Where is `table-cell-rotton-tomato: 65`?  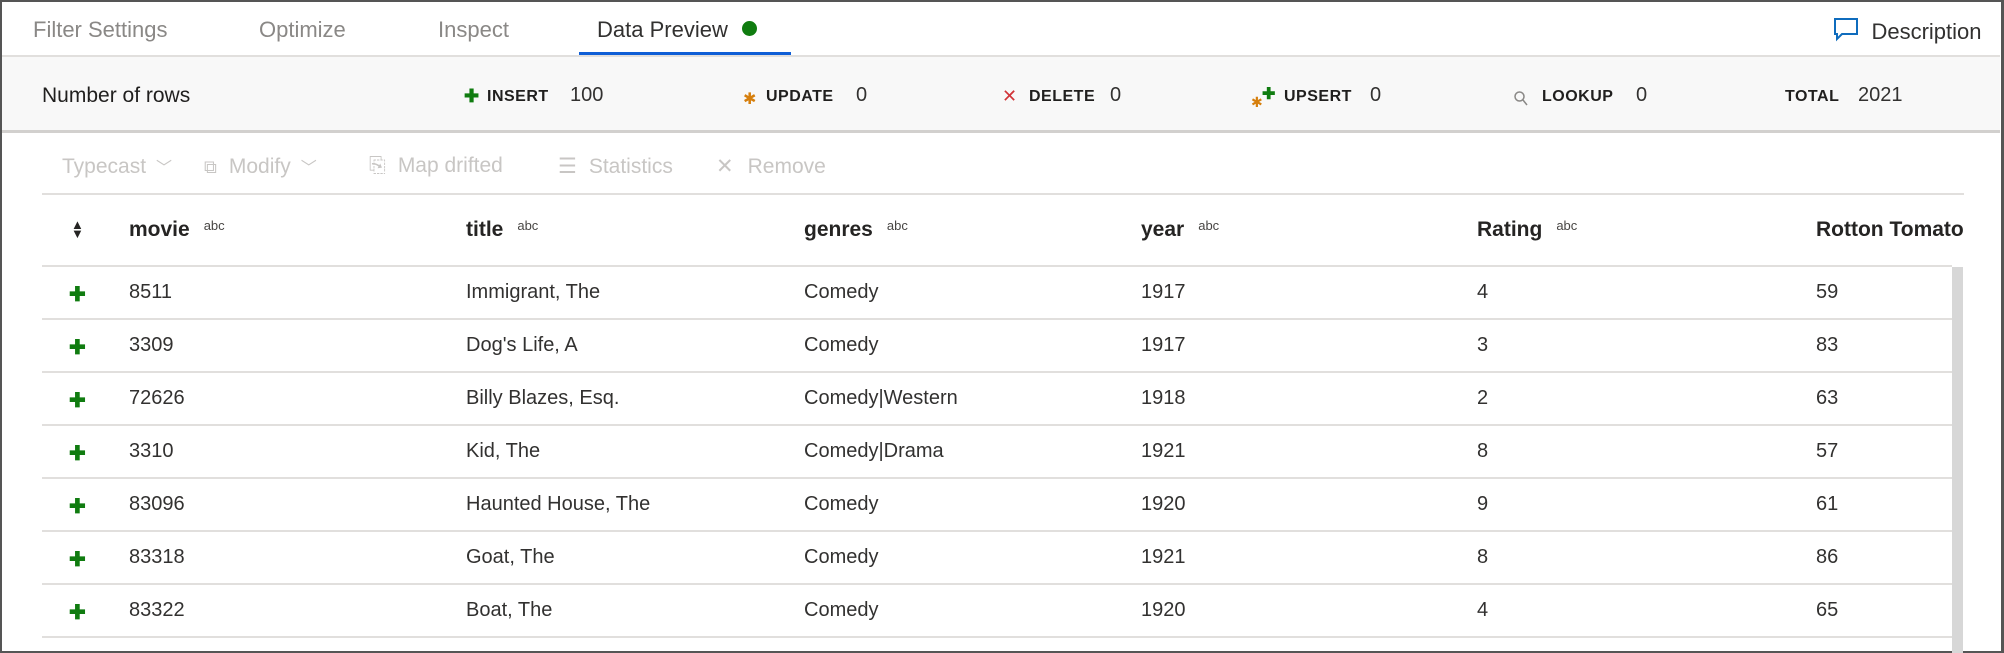
table-cell-rotton-tomato: 65 is located at coordinates (1827, 610).